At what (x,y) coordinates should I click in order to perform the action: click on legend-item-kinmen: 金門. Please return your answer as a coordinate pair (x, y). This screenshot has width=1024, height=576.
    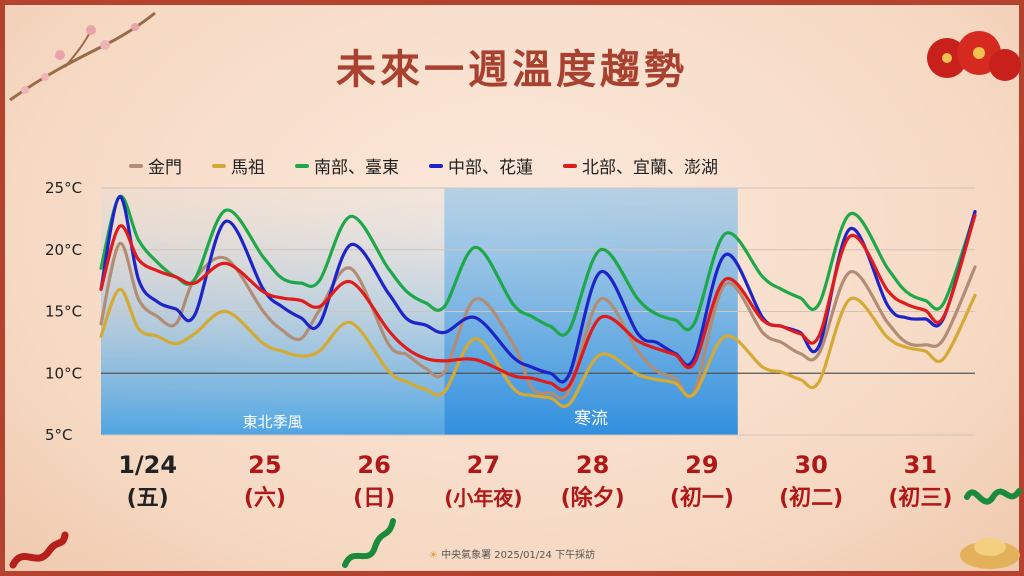
    Looking at the image, I should click on (155, 165).